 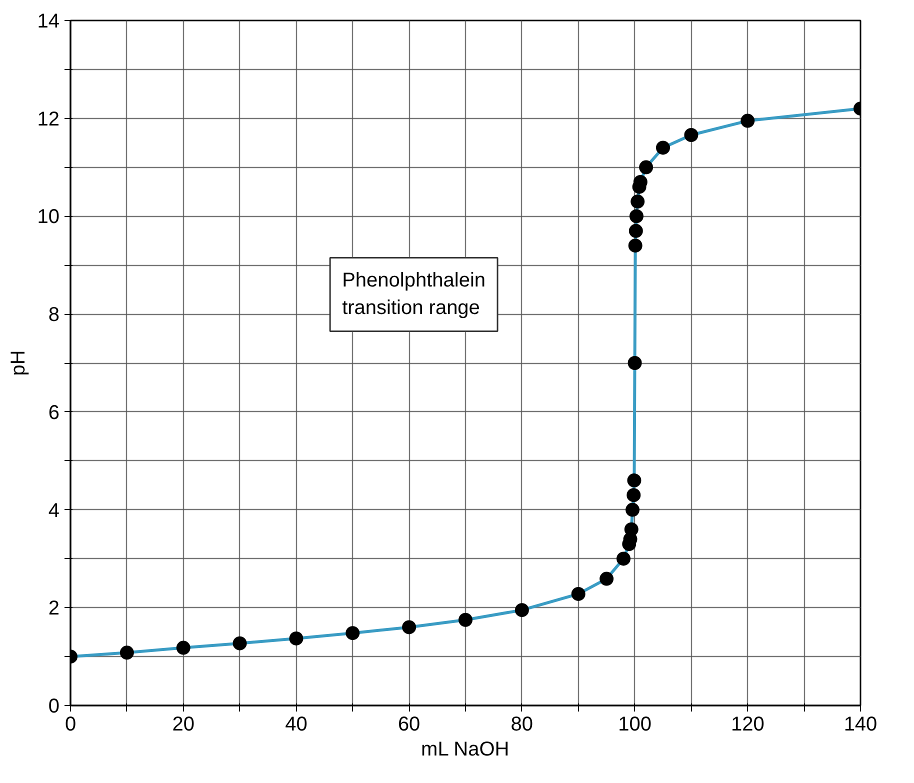 I want to click on x-tick-label: 80, so click(x=522, y=725).